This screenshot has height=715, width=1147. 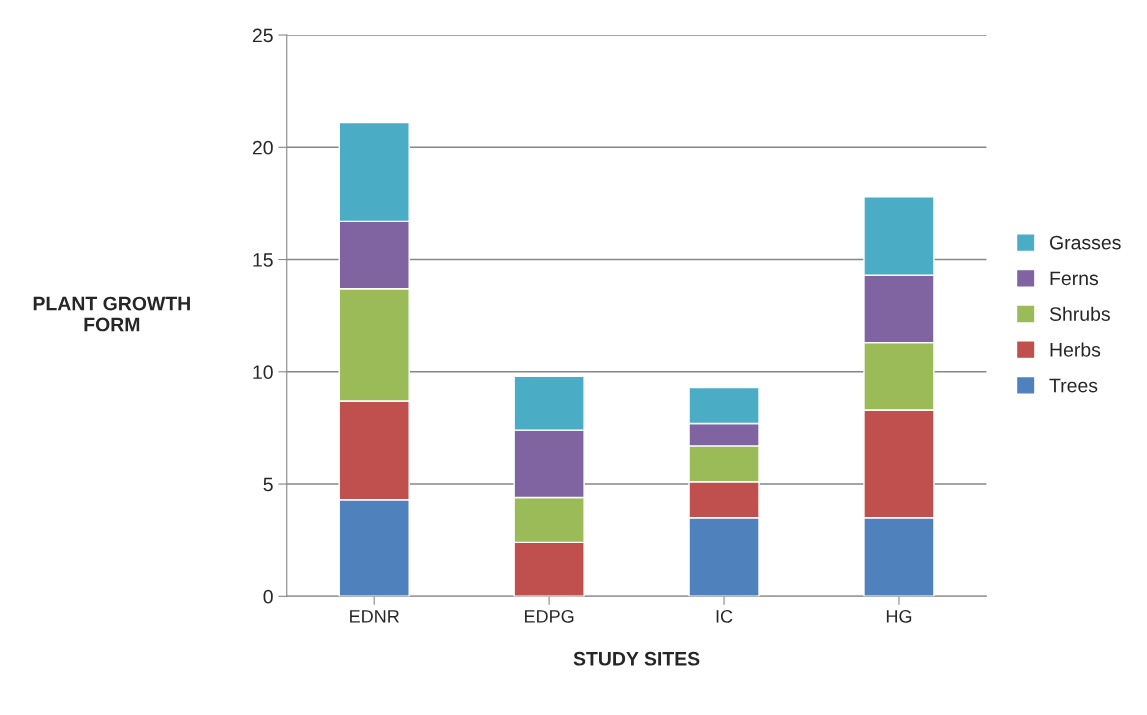 I want to click on y-tick-label: 15, so click(x=263, y=260).